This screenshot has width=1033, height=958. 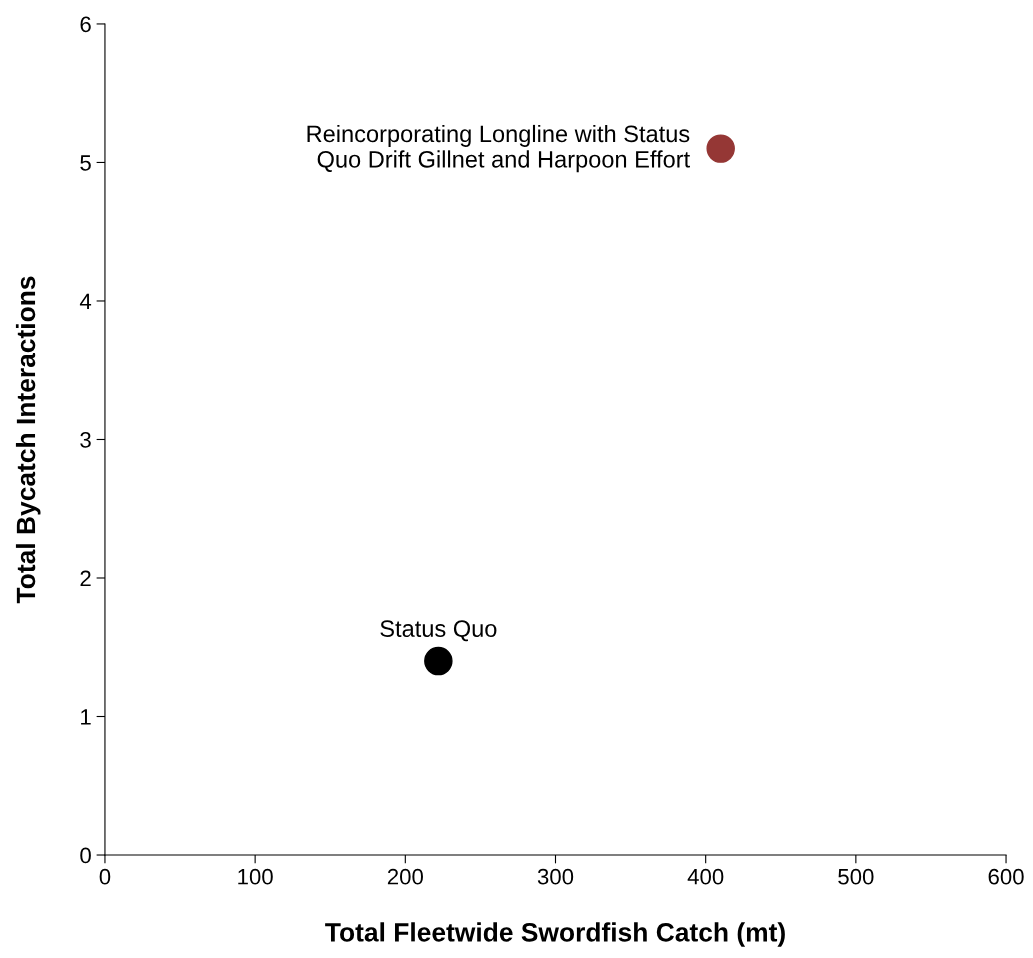 What do you see at coordinates (85, 855) in the screenshot?
I see `y-tick-label: 0` at bounding box center [85, 855].